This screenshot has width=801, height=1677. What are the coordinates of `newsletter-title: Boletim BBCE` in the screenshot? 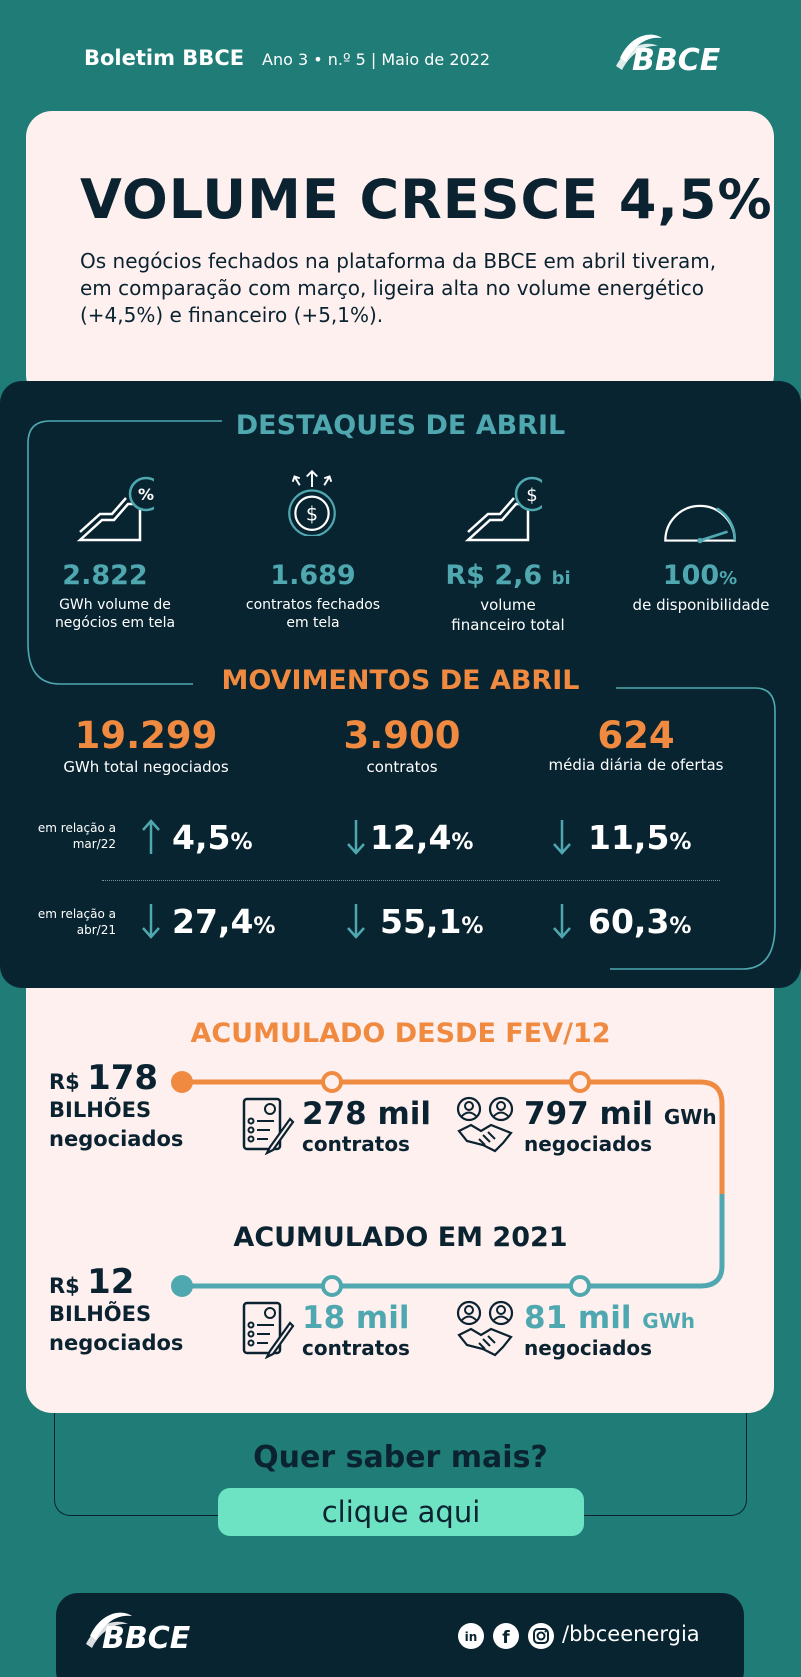 It's located at (164, 58).